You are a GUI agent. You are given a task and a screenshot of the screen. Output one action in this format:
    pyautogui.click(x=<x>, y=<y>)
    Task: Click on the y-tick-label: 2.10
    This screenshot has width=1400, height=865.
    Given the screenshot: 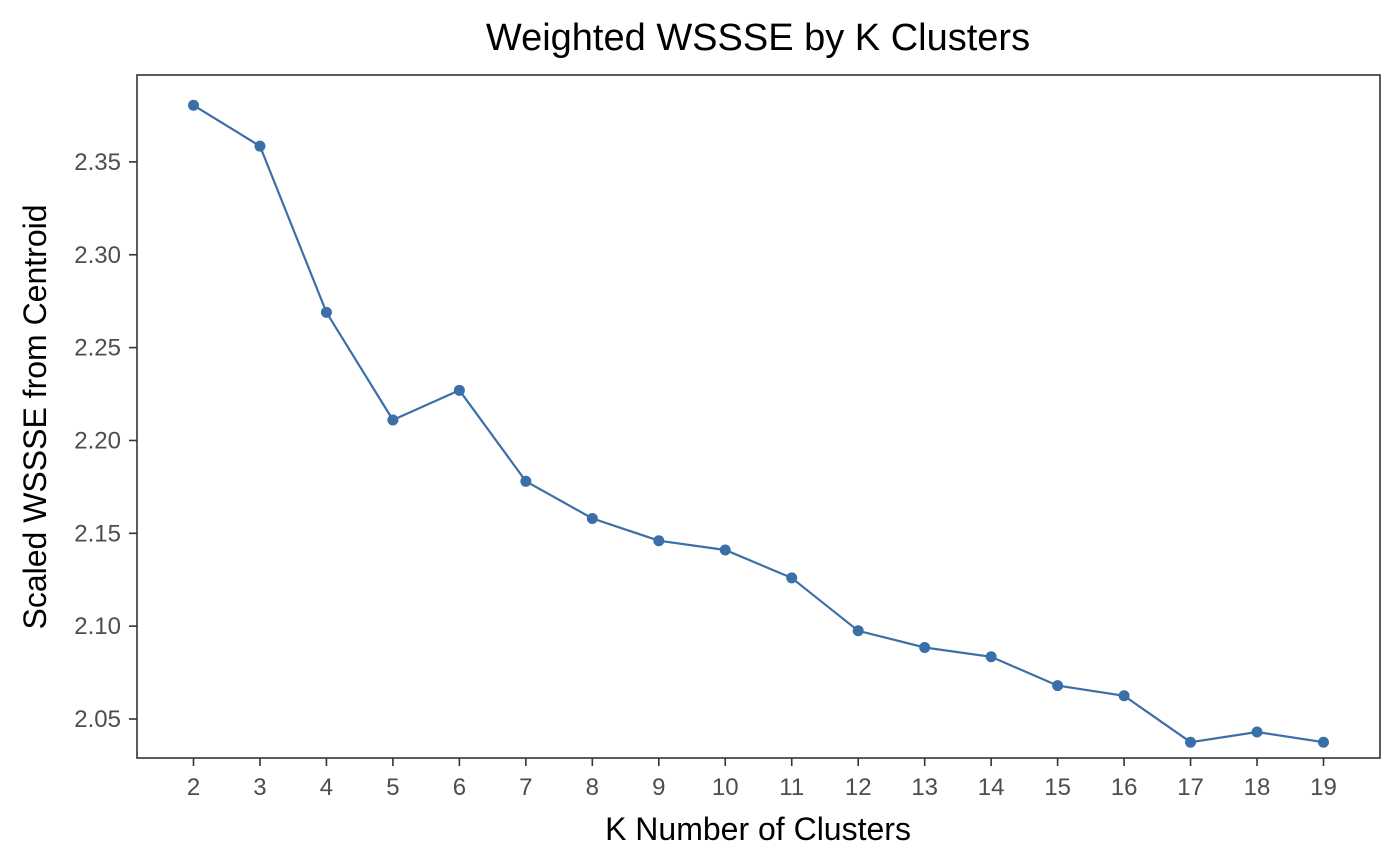 What is the action you would take?
    pyautogui.click(x=97, y=626)
    